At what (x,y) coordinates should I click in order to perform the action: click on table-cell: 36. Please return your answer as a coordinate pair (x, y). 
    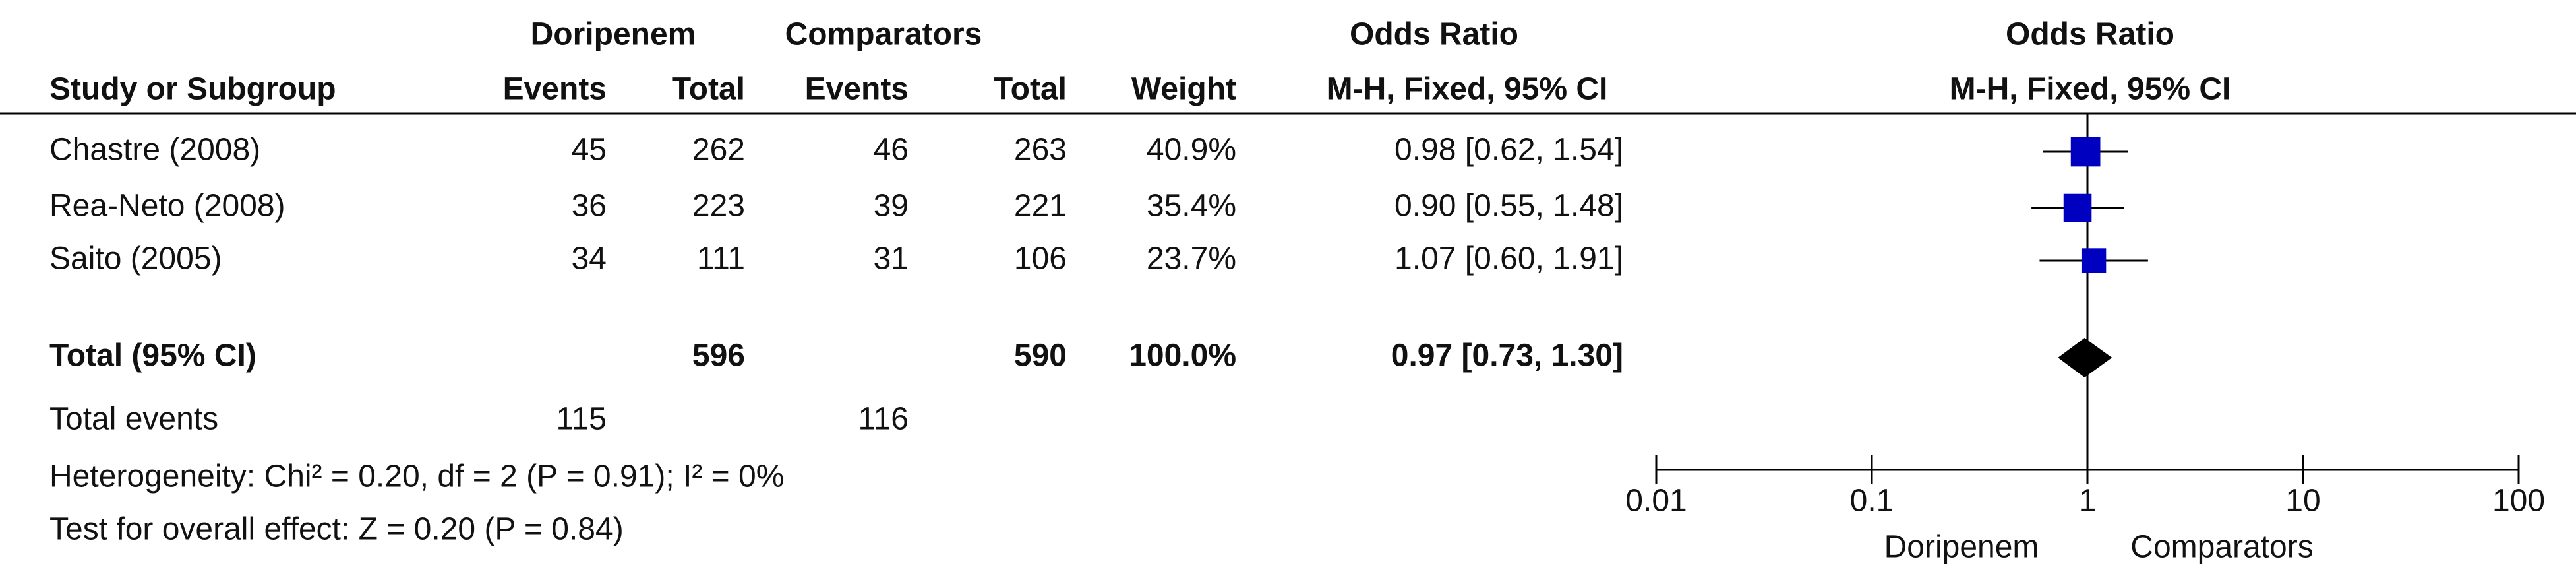
    Looking at the image, I should click on (589, 206).